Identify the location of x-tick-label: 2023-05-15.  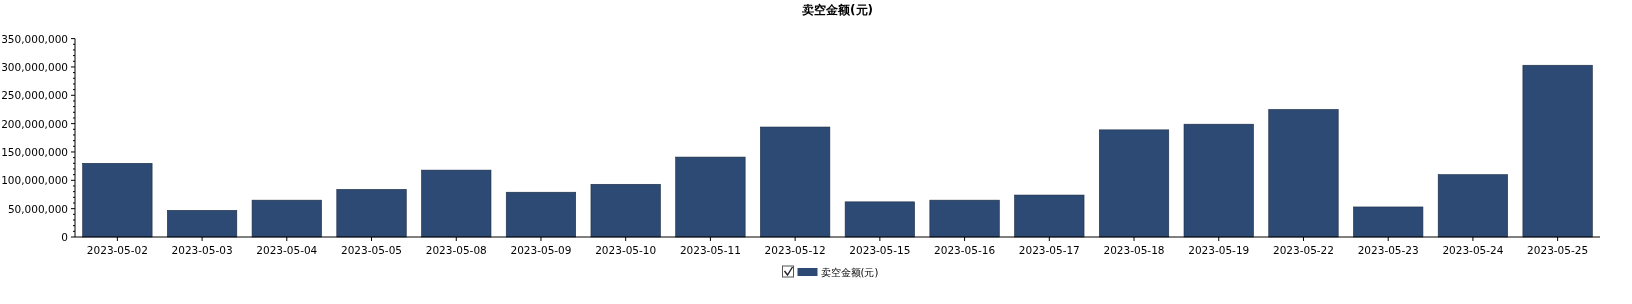
(880, 250).